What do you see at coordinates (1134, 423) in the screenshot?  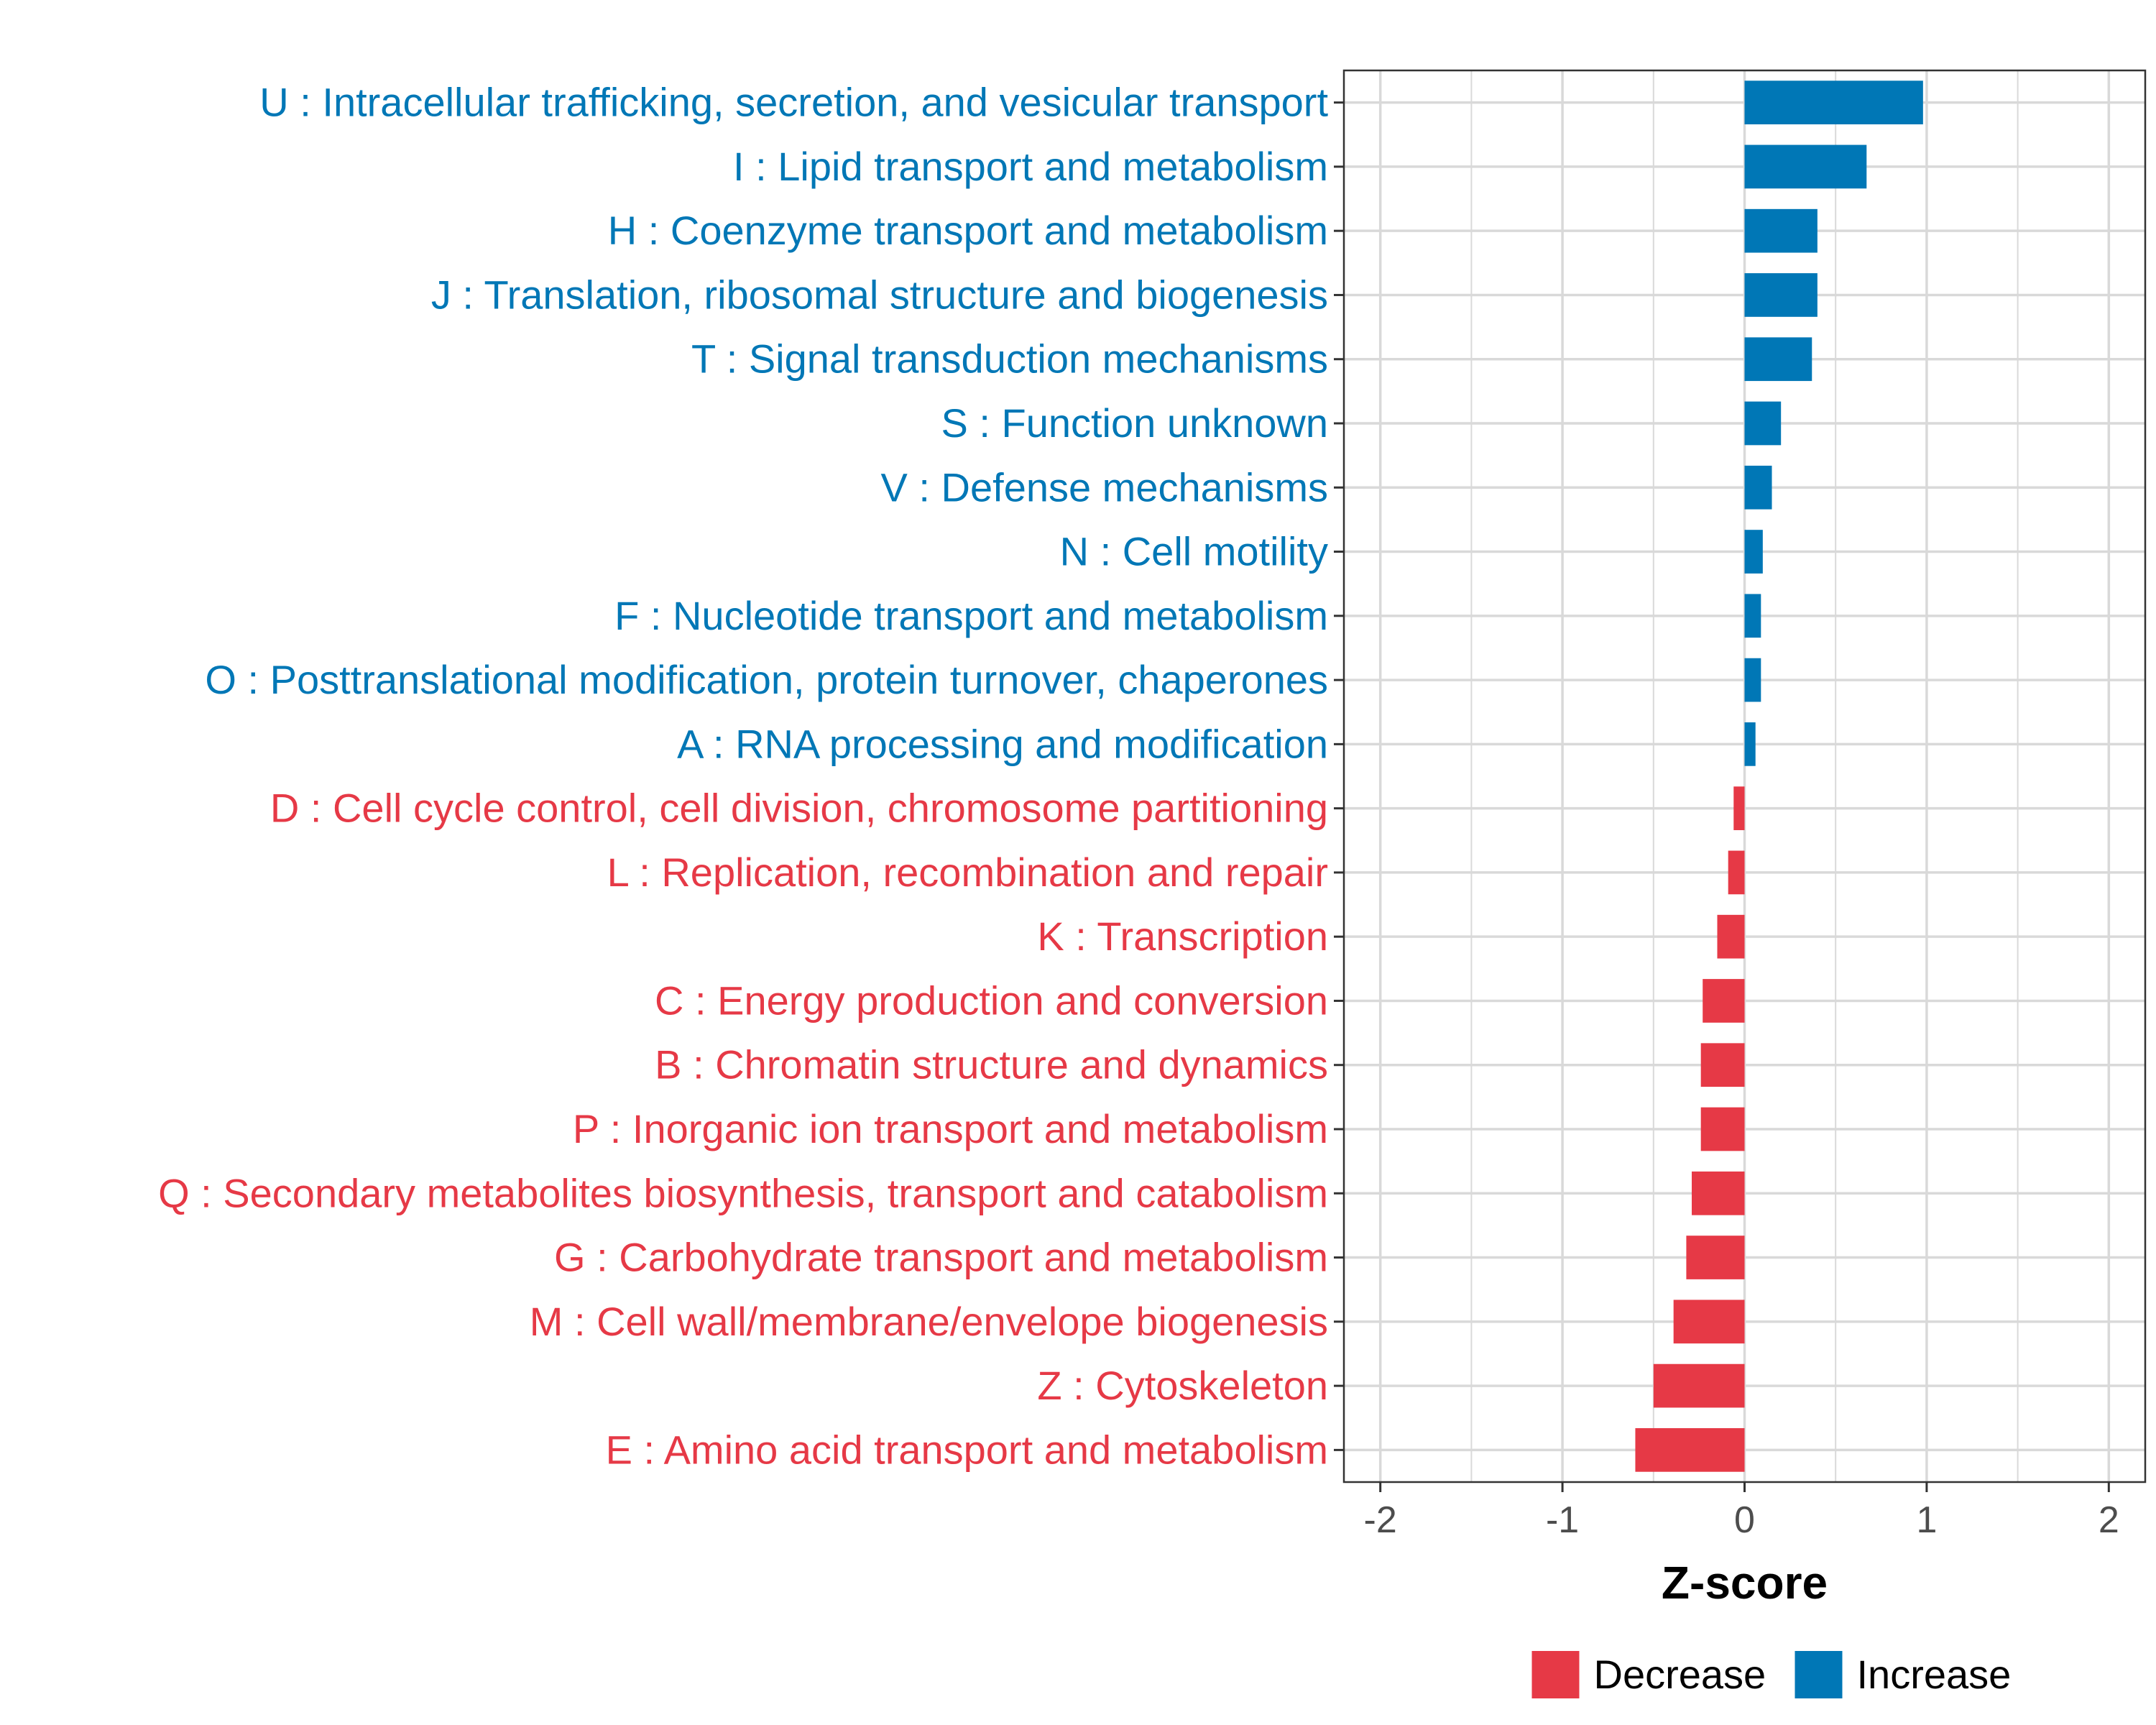 I see `category-label-s: S : Function unknown` at bounding box center [1134, 423].